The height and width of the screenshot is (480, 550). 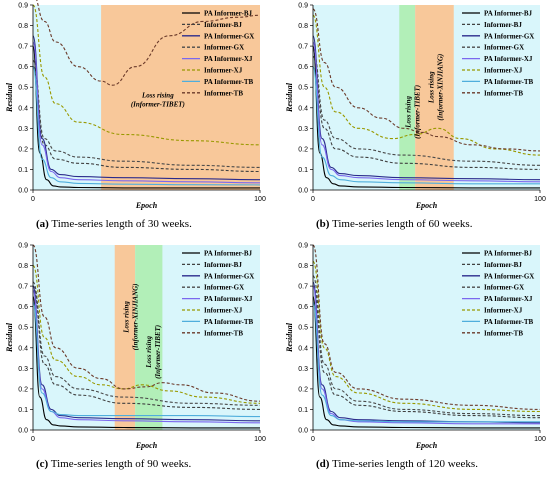 What do you see at coordinates (42, 224) in the screenshot?
I see `caption-letter: (a)` at bounding box center [42, 224].